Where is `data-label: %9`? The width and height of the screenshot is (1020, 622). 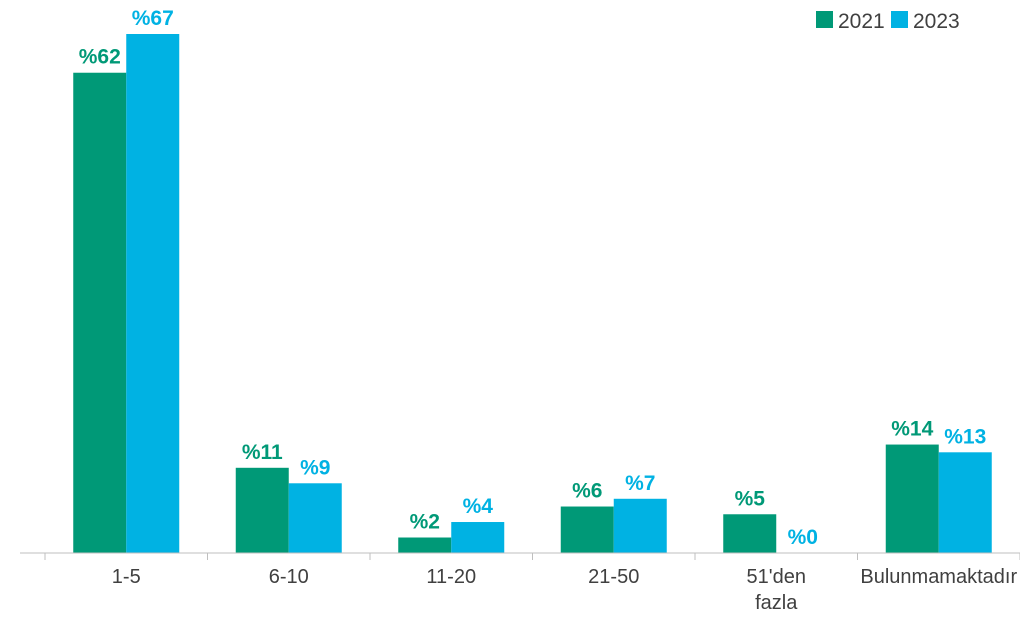
data-label: %9 is located at coordinates (315, 467).